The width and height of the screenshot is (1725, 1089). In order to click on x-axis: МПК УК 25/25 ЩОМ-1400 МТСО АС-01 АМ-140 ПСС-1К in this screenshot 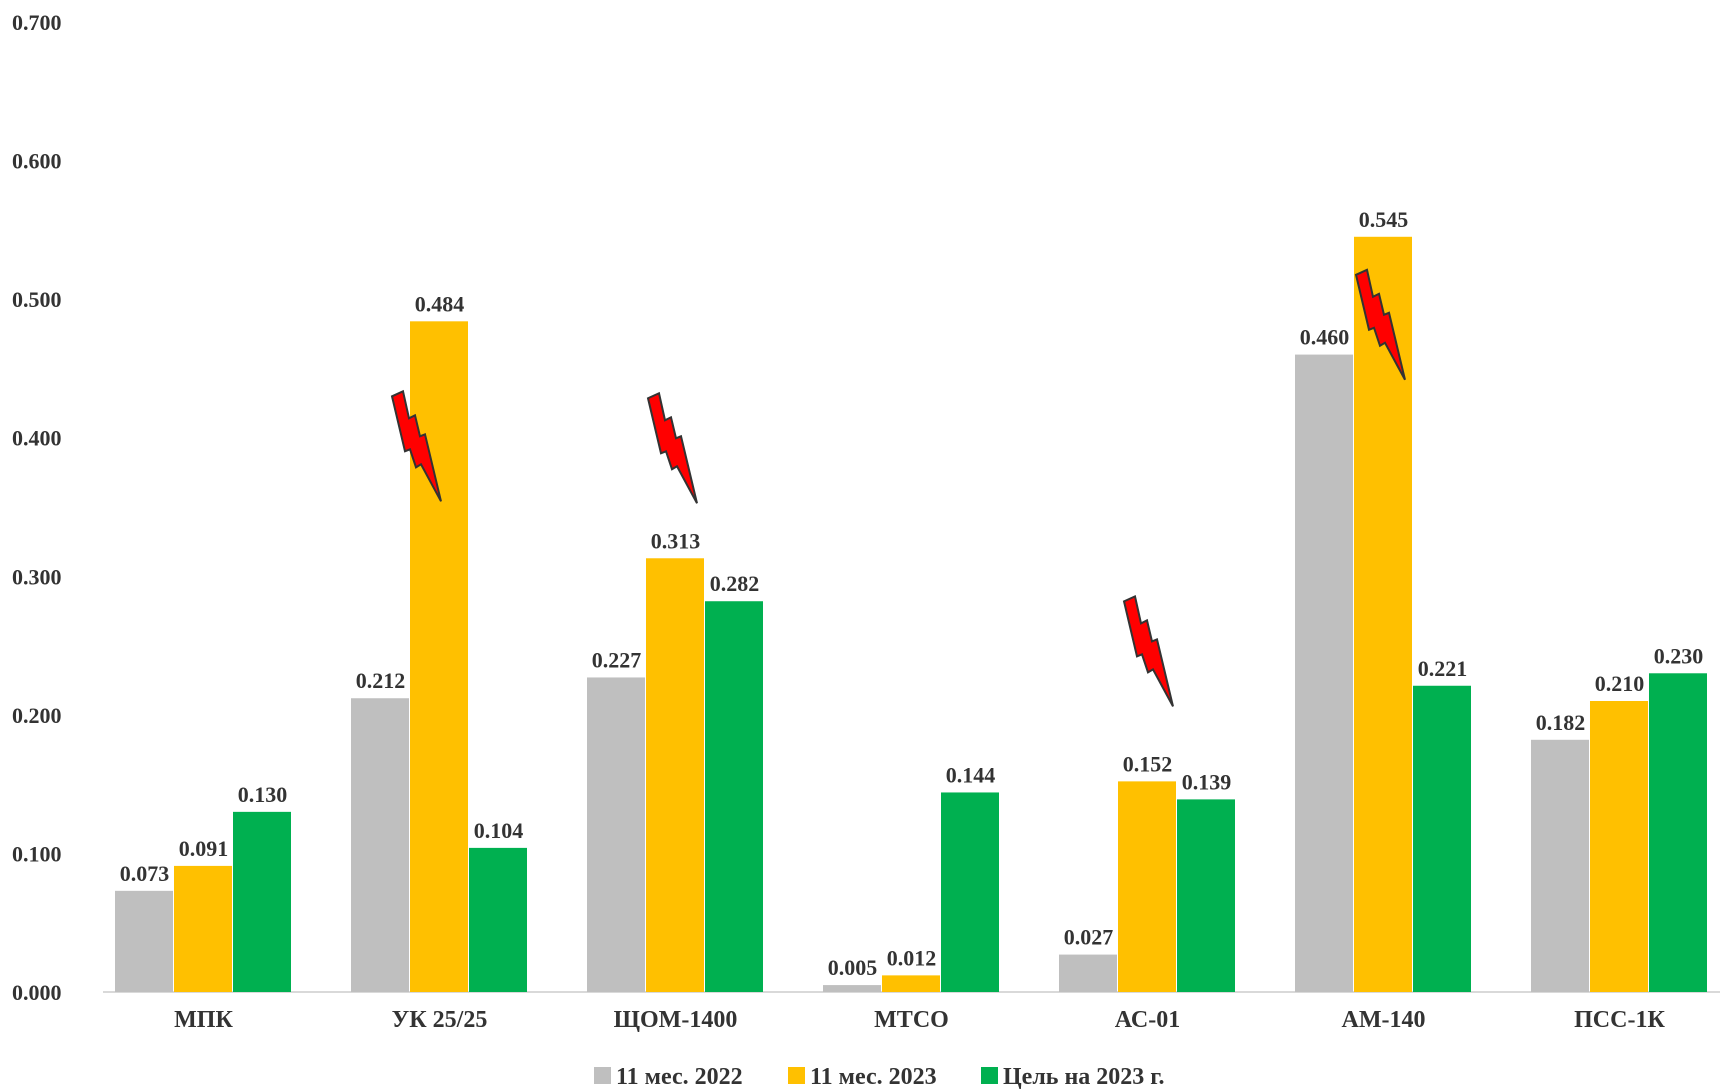, I will do `click(919, 1020)`.